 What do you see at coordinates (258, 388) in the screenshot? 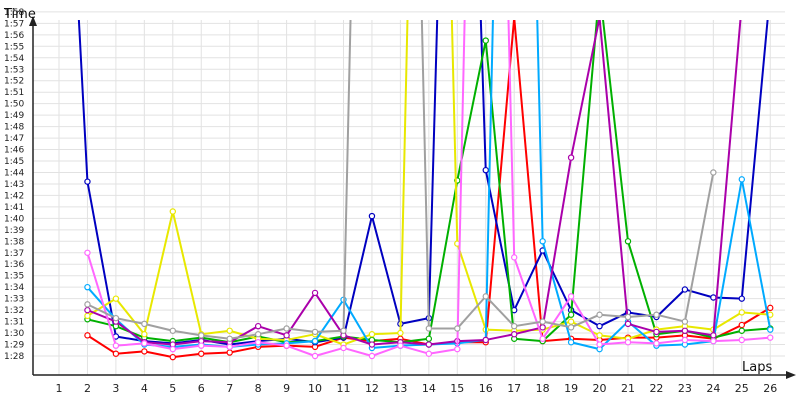
I see `x-tick-label: 8` at bounding box center [258, 388].